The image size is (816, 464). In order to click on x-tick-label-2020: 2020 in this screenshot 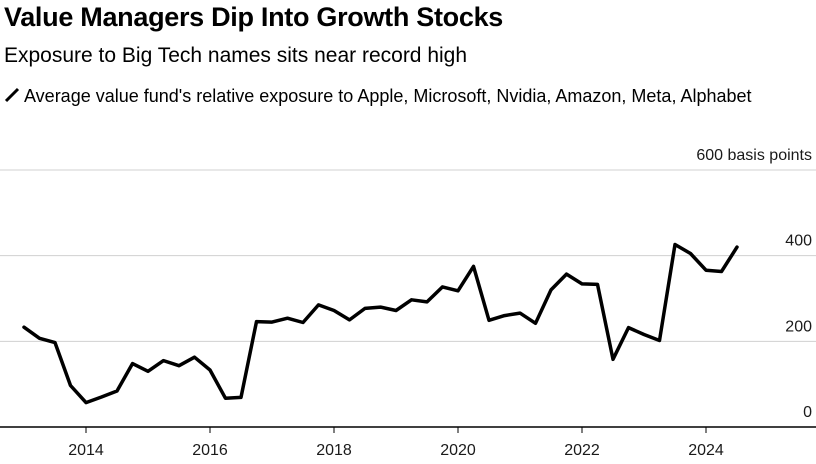, I will do `click(458, 450)`.